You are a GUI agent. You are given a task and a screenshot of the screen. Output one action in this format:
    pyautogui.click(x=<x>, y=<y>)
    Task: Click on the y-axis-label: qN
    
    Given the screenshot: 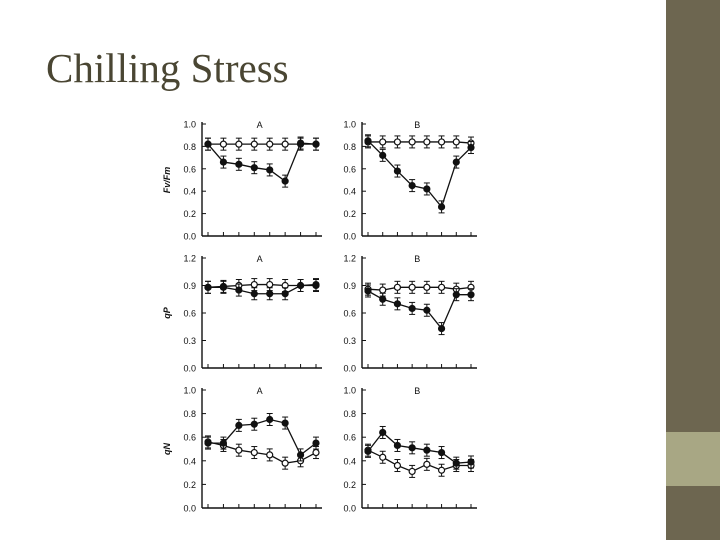 What is the action you would take?
    pyautogui.click(x=167, y=449)
    